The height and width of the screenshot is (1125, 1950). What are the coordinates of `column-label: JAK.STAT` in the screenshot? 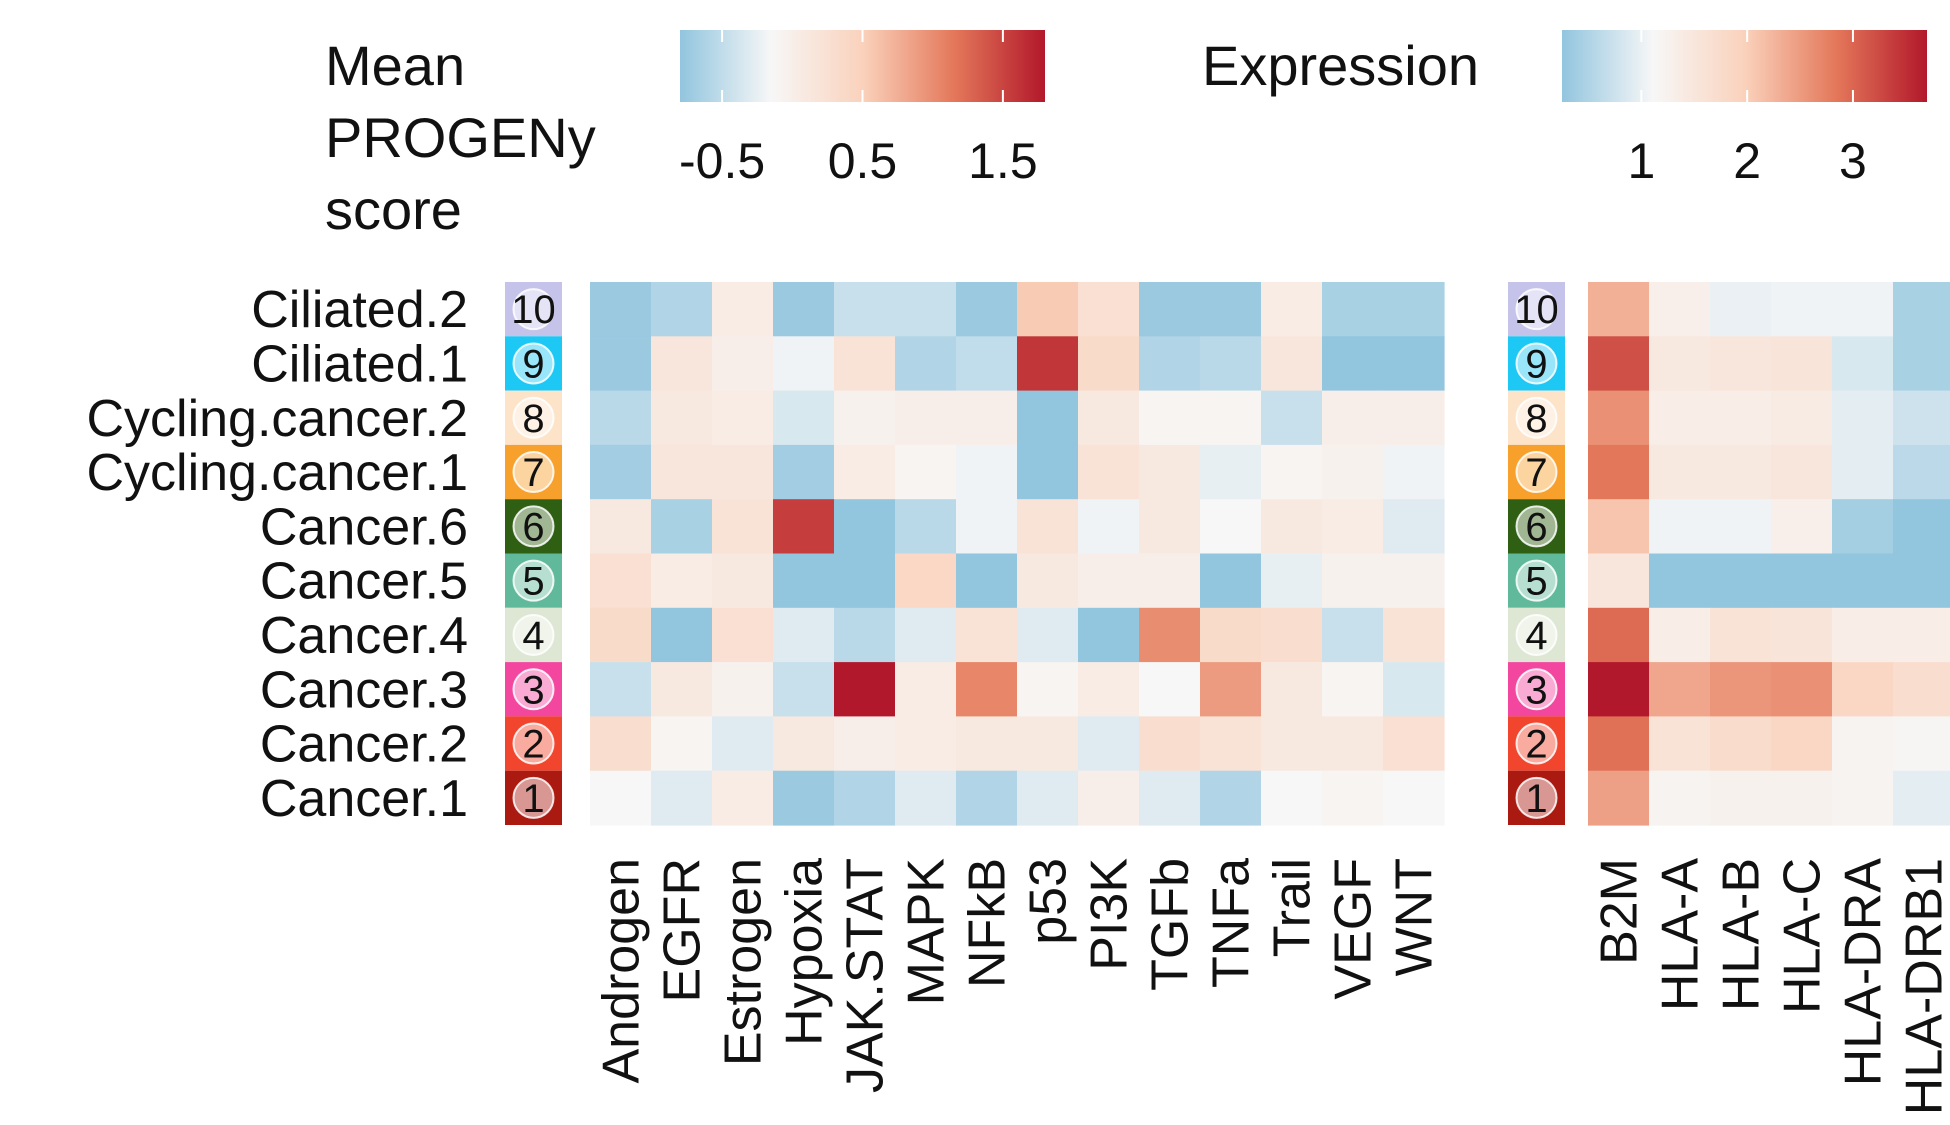 It's located at (866, 975).